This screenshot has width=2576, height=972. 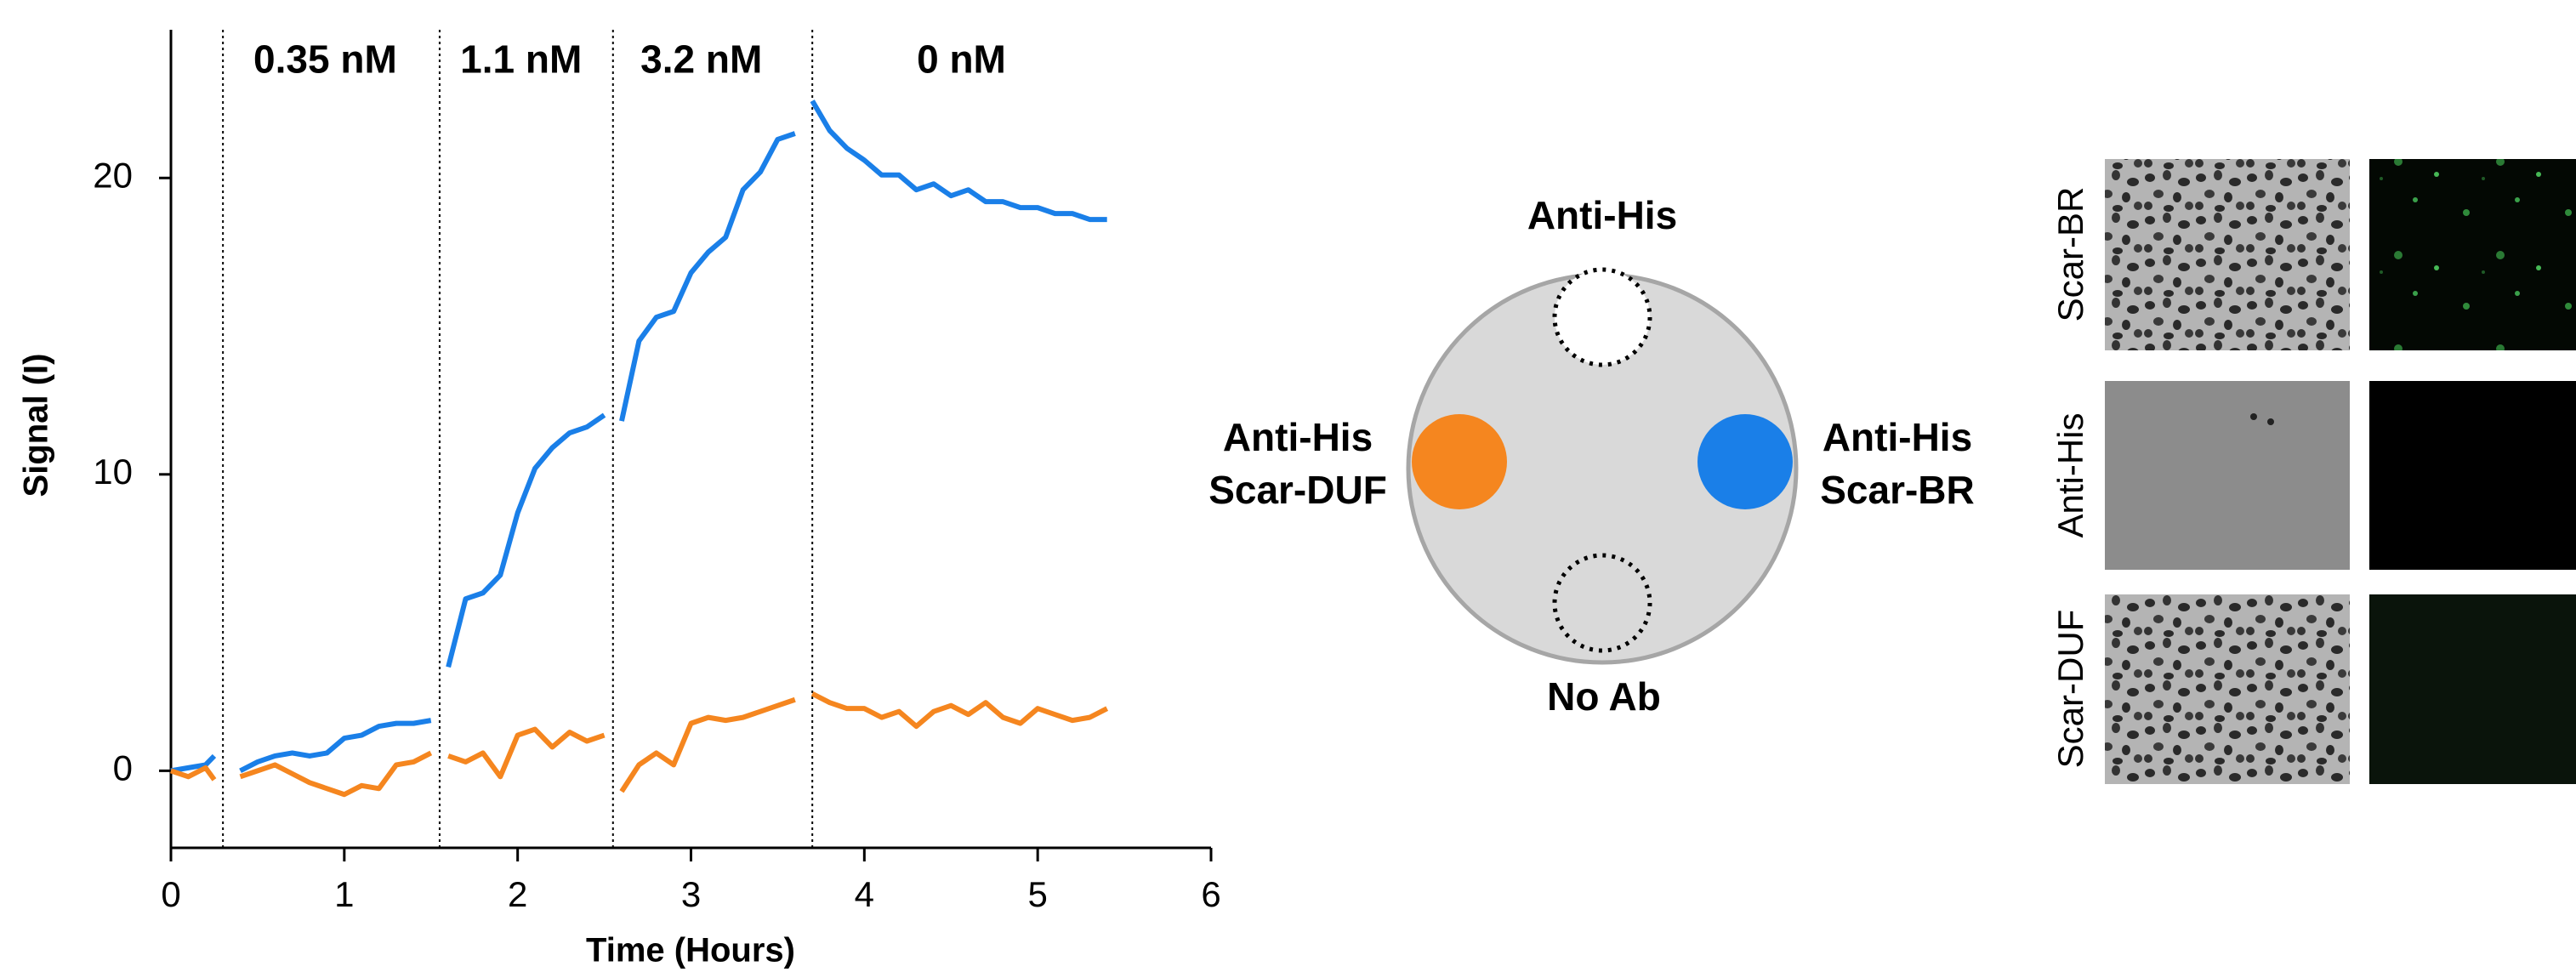 I want to click on micrographs: Scar-BR Anti-His Scar-DUF, so click(x=2313, y=471).